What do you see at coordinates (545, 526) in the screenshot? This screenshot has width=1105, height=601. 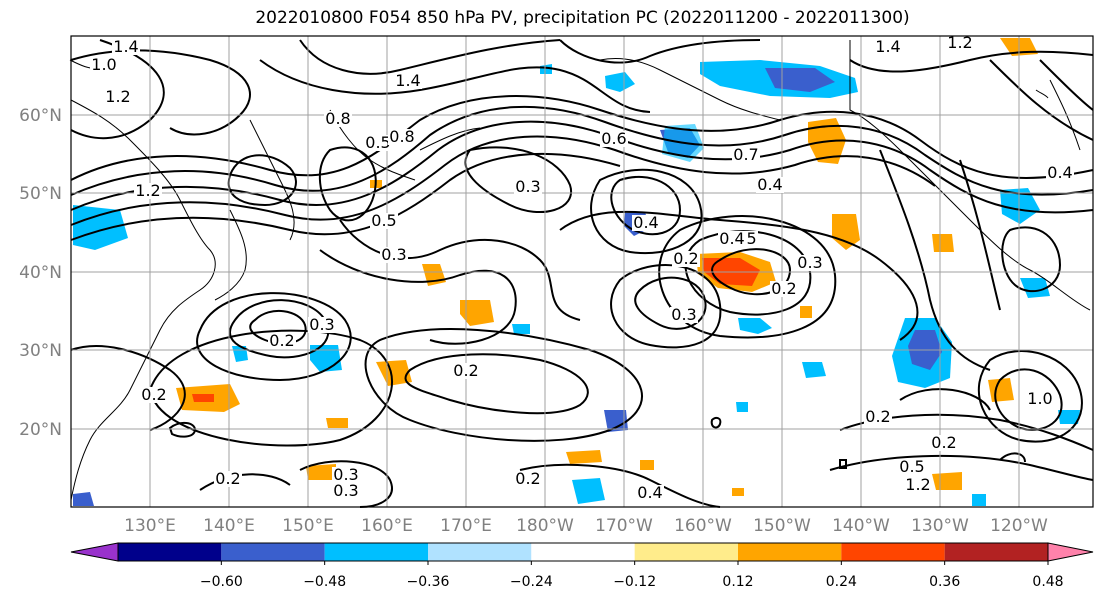 I see `longitude-label: 180°W` at bounding box center [545, 526].